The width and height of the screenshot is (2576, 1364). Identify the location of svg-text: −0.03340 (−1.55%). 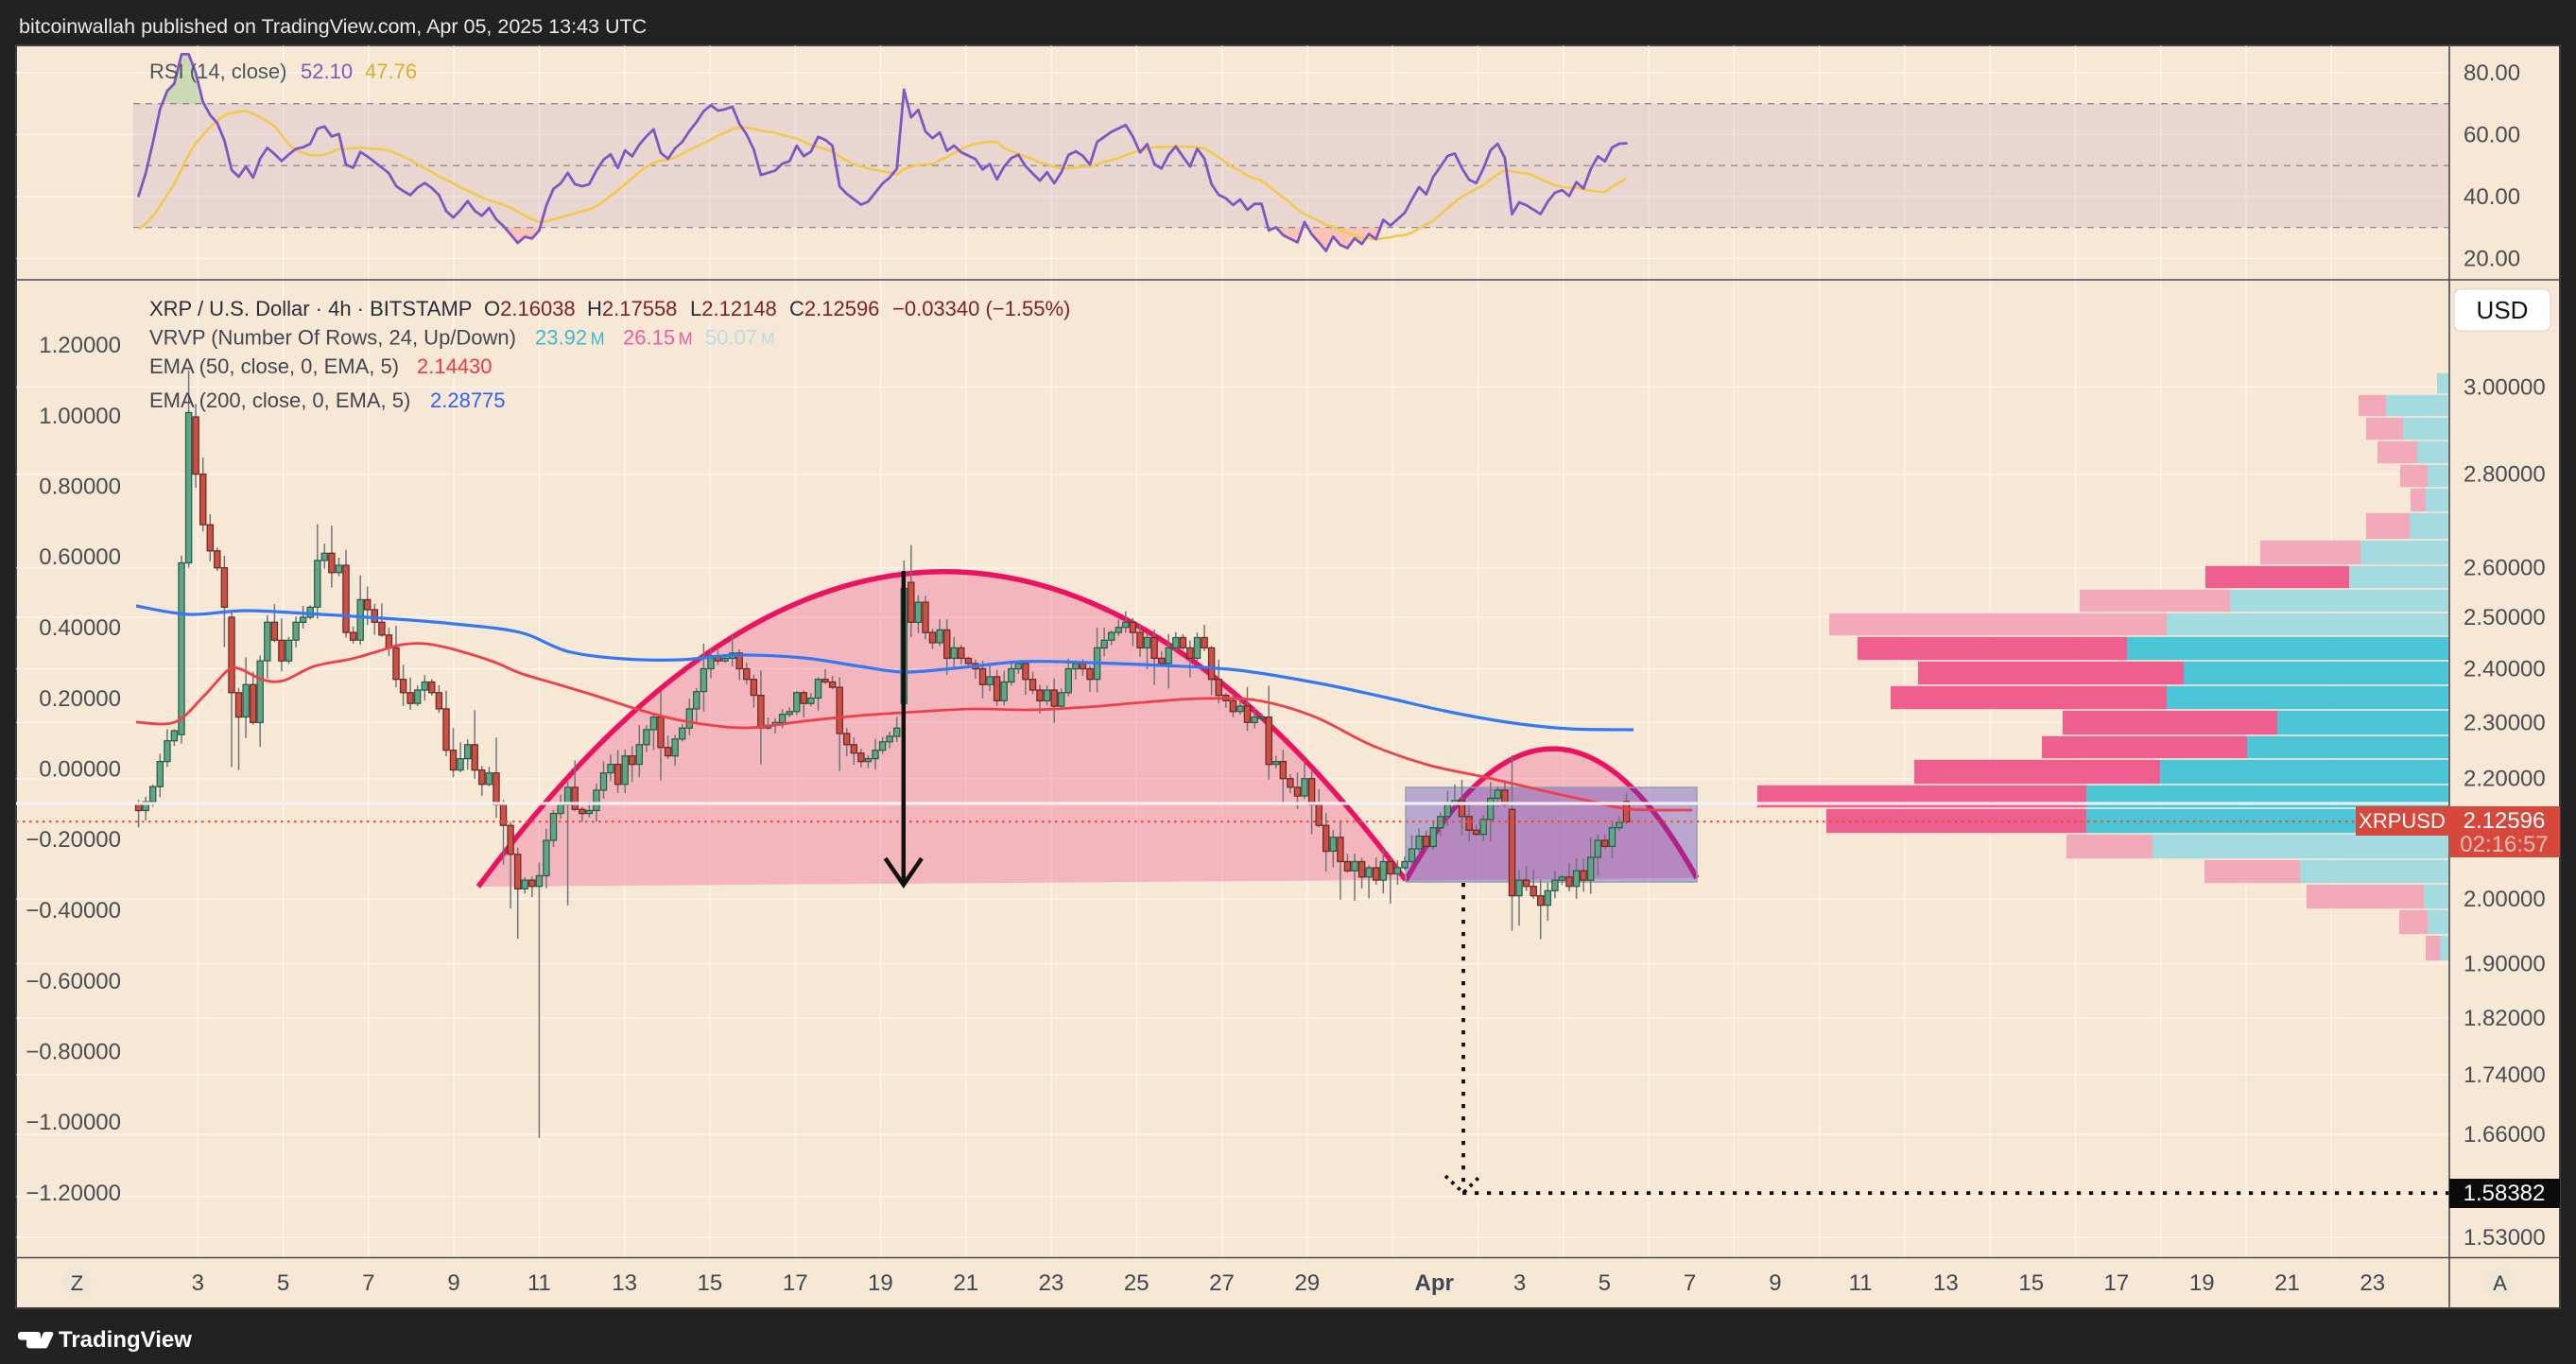
(981, 308).